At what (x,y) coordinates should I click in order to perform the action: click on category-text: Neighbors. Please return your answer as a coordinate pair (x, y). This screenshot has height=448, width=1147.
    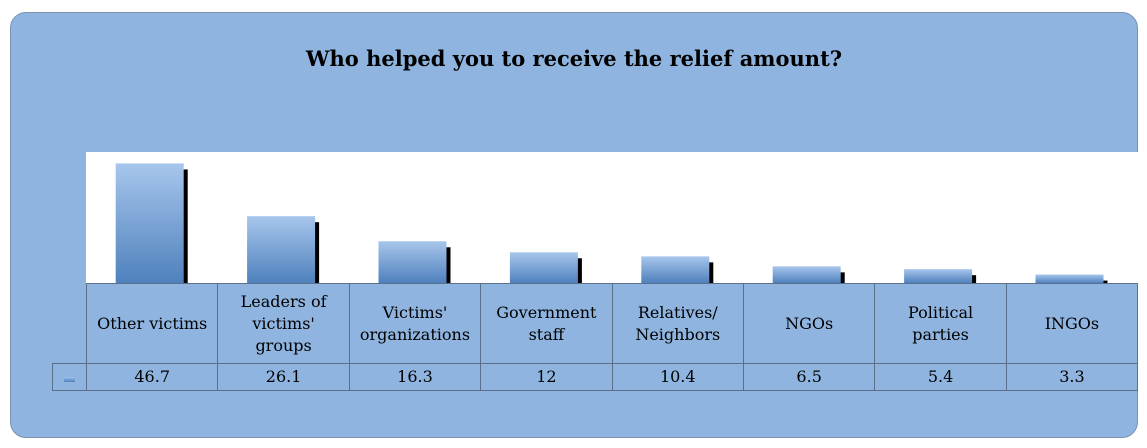
    Looking at the image, I should click on (678, 334).